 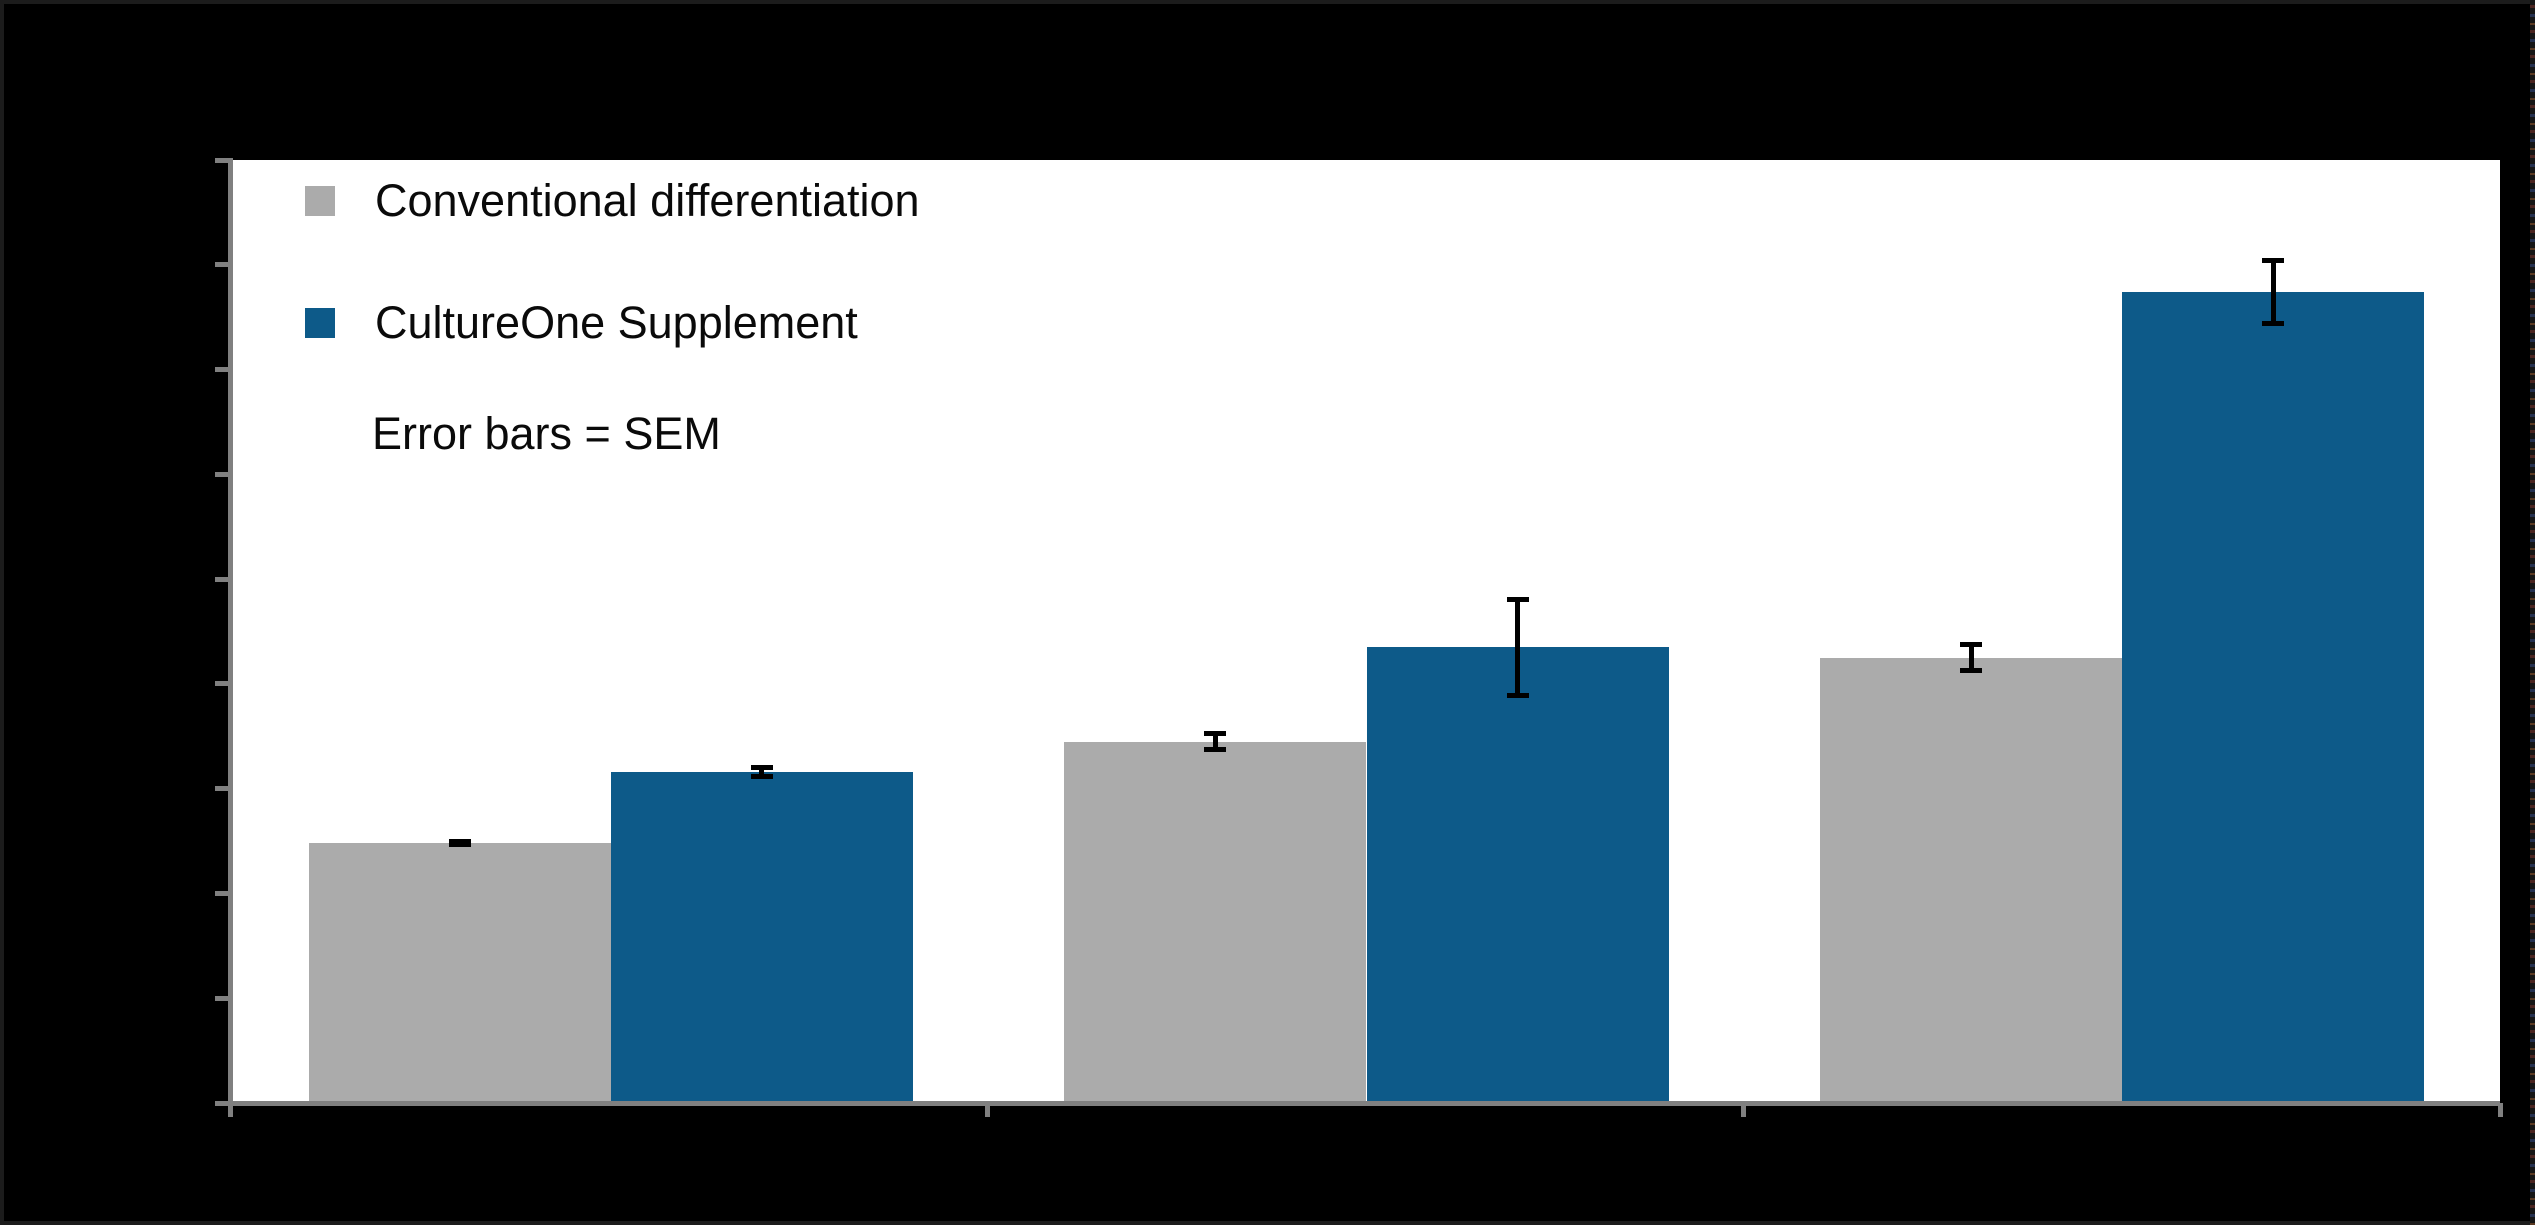 I want to click on legend-swatch-cultureone, so click(x=320, y=323).